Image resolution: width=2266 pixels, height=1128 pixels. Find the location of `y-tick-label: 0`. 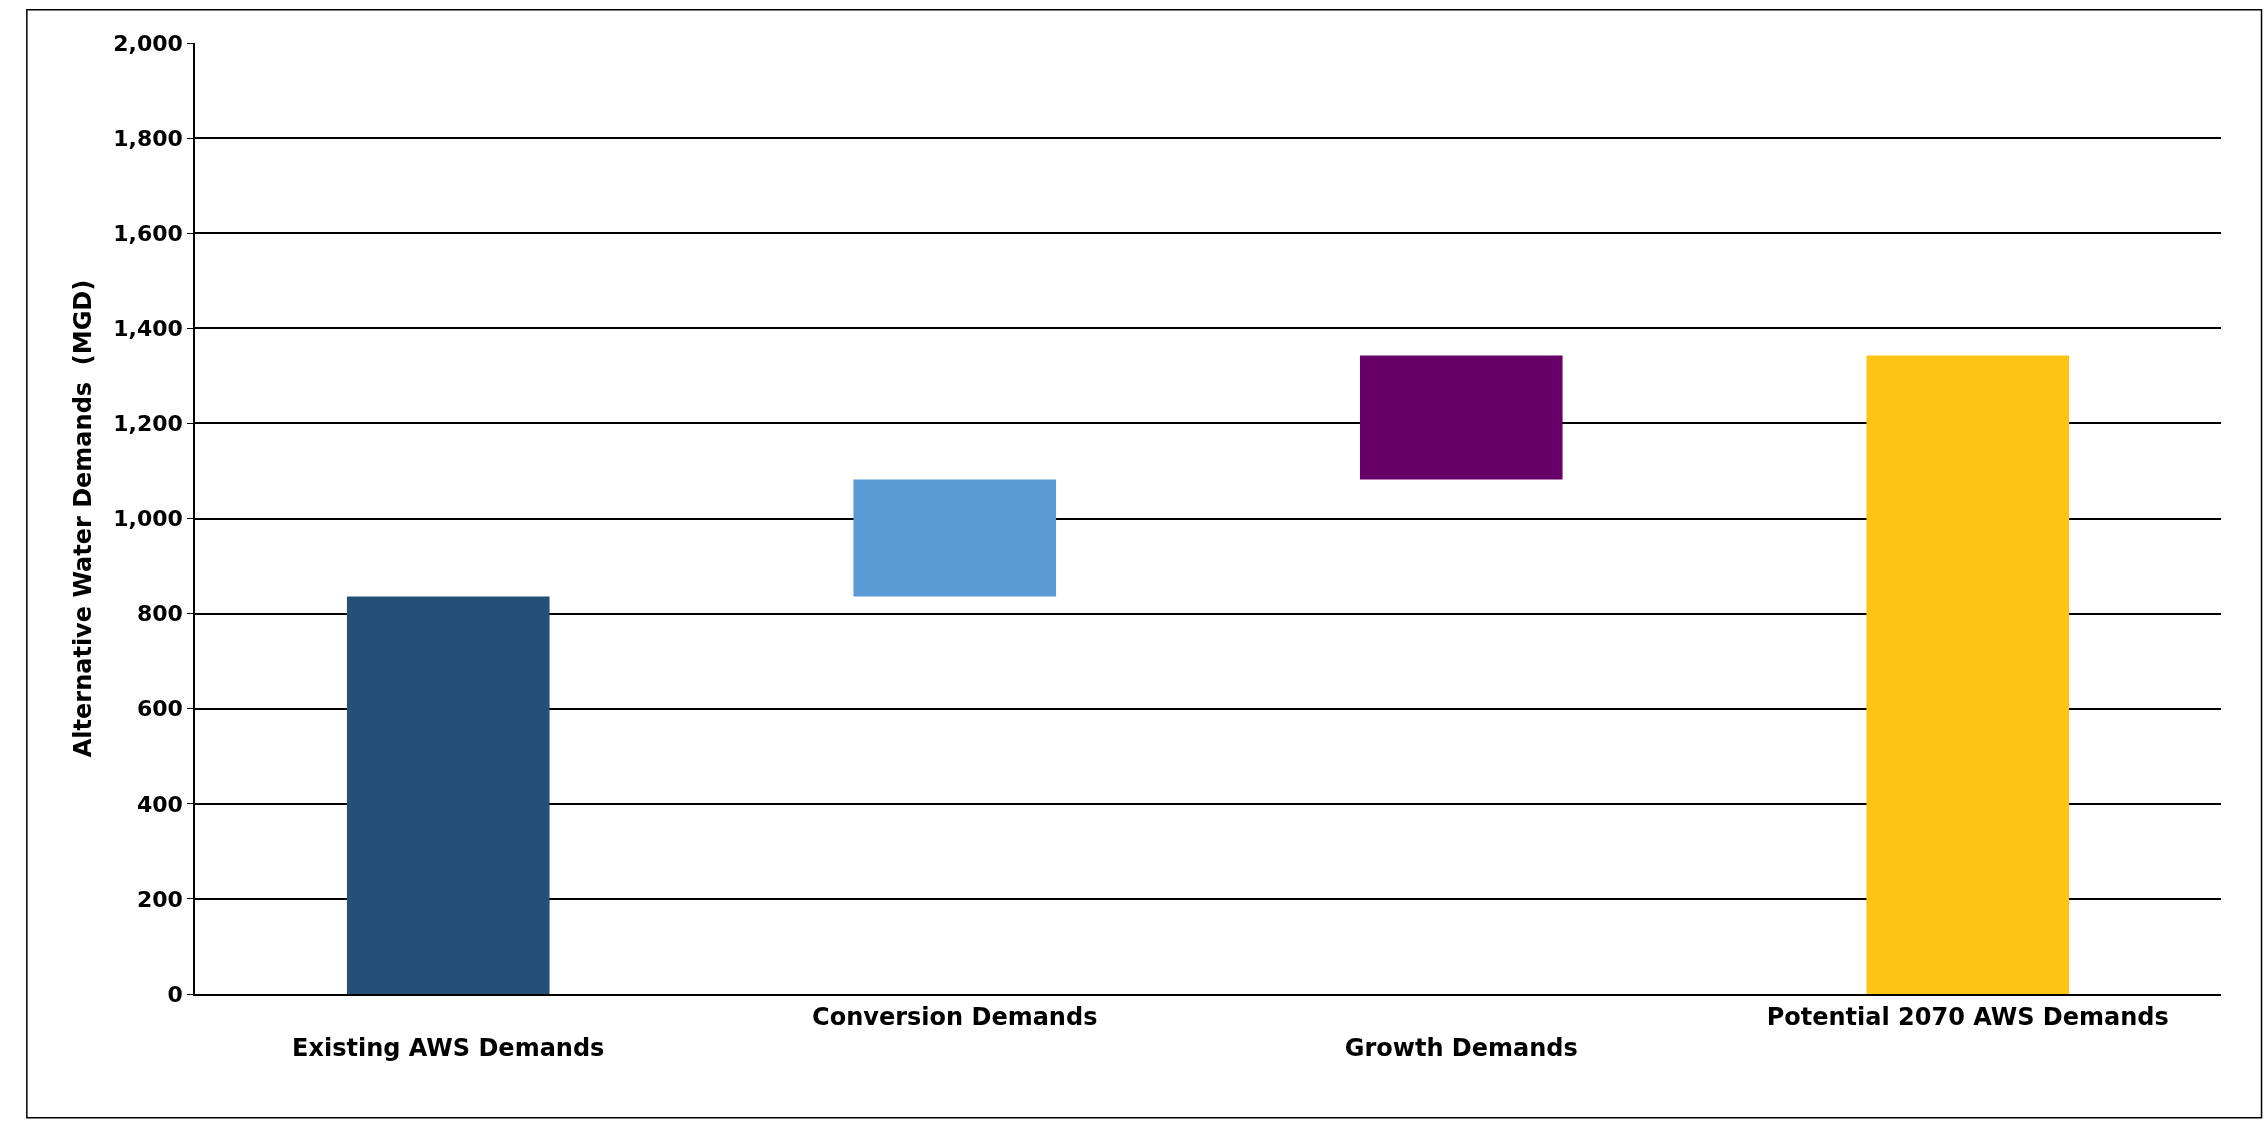

y-tick-label: 0 is located at coordinates (175, 994).